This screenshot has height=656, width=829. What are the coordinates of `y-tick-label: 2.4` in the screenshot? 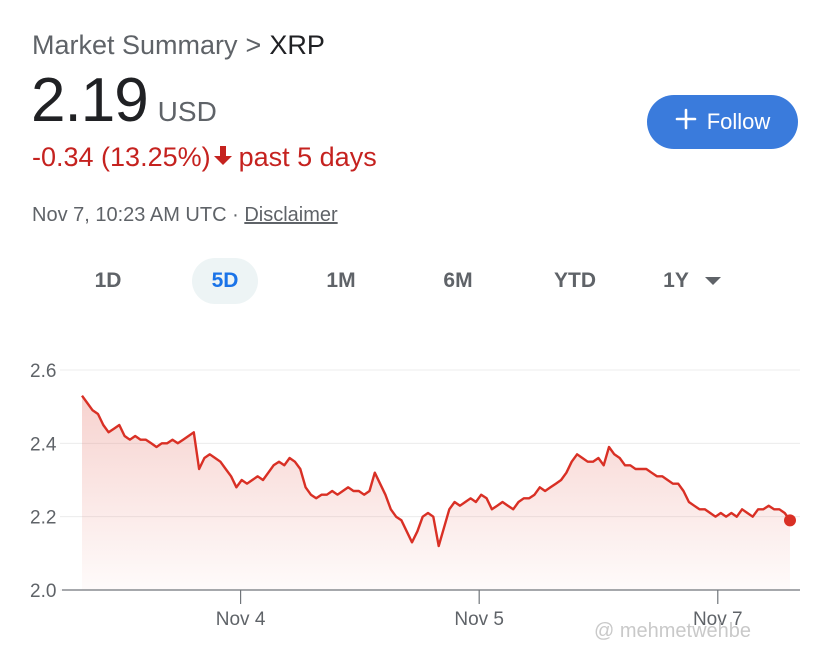 It's located at (43, 444).